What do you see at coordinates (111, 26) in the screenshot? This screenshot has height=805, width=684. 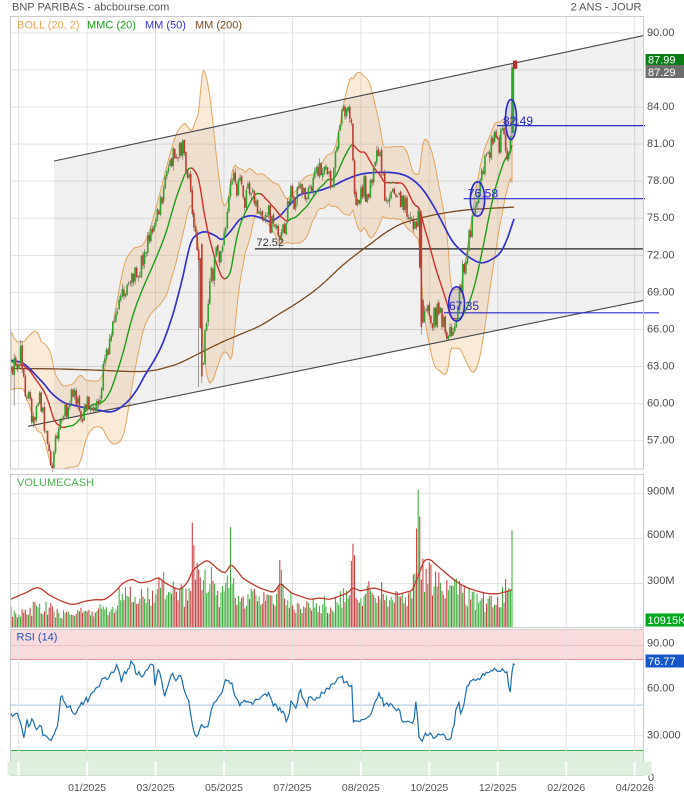 I see `svg-text: MMC (20)` at bounding box center [111, 26].